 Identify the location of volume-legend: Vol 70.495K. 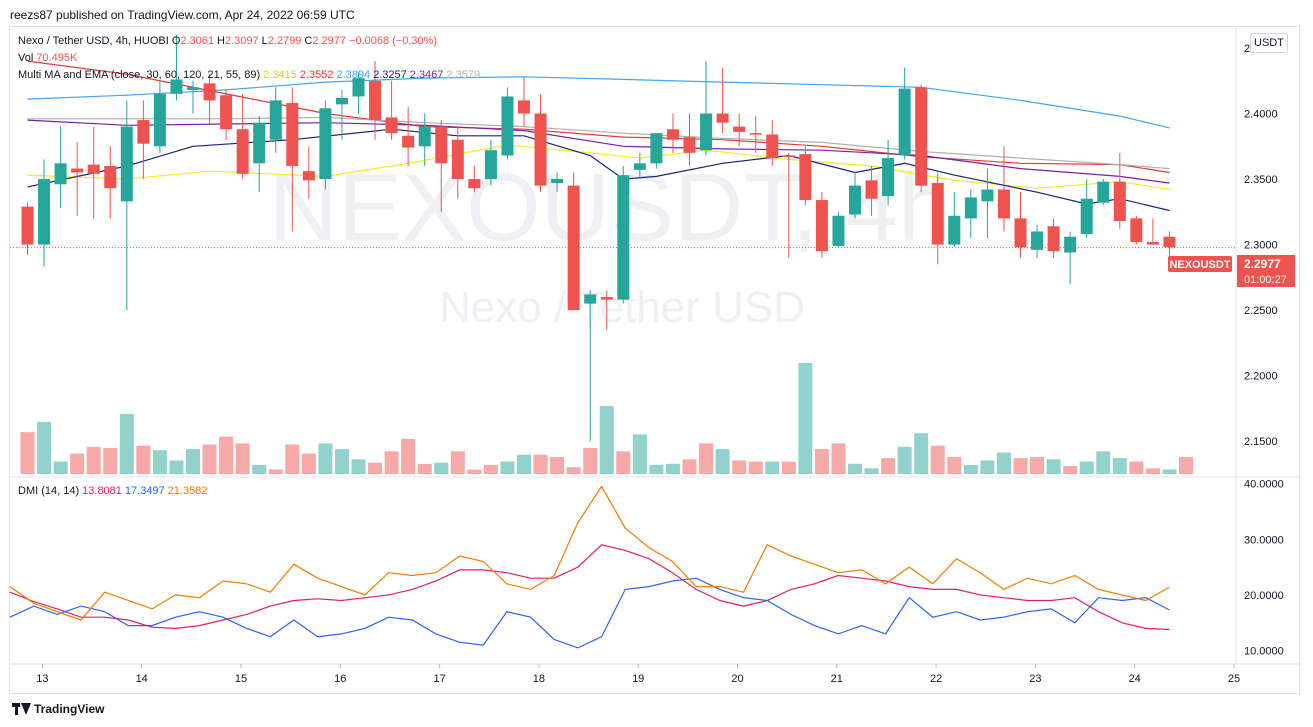
(49, 58).